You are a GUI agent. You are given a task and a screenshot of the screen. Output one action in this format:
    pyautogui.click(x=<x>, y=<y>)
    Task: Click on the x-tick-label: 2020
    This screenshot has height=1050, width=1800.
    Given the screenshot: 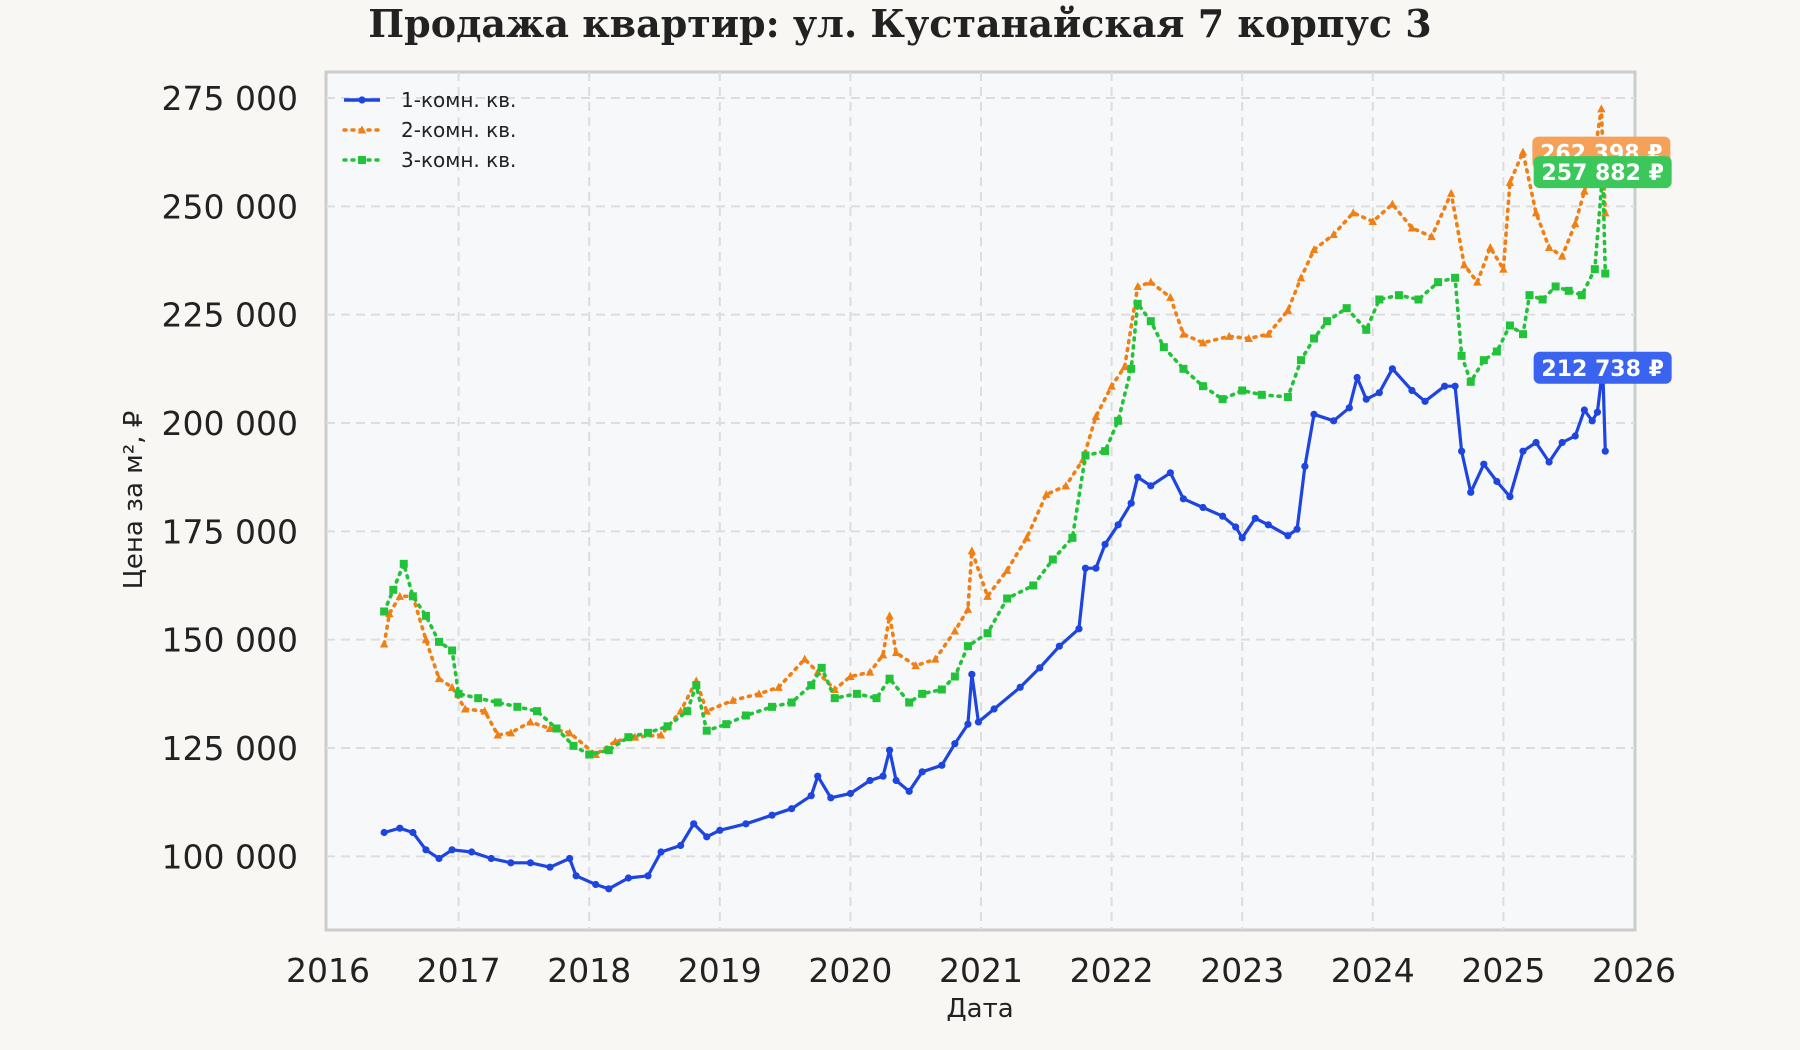 What is the action you would take?
    pyautogui.click(x=850, y=970)
    